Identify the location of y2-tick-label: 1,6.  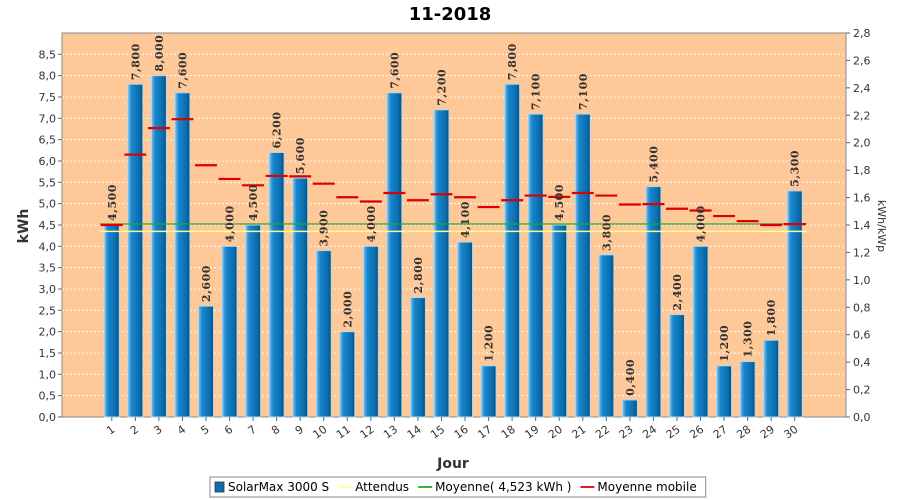
(862, 198).